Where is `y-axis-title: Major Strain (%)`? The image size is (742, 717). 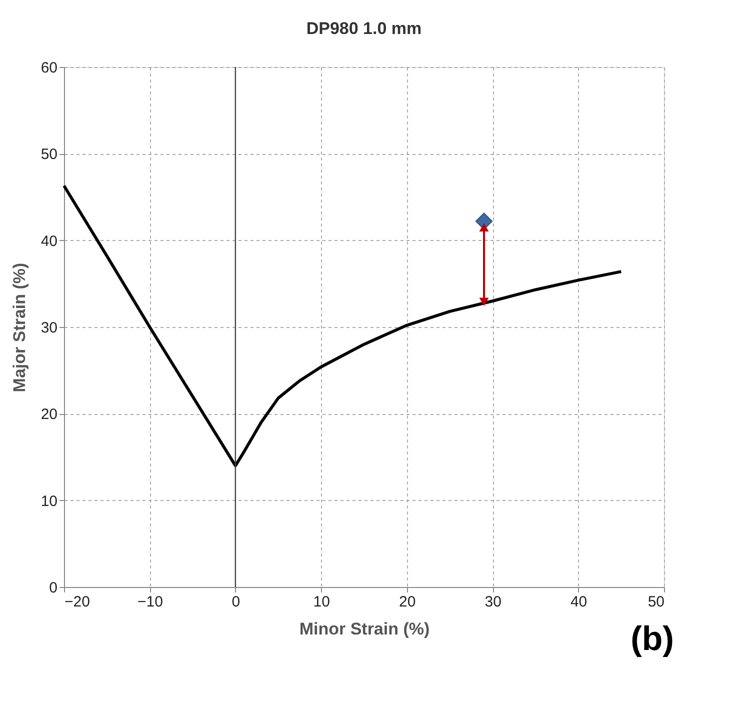
y-axis-title: Major Strain (%) is located at coordinates (19, 327).